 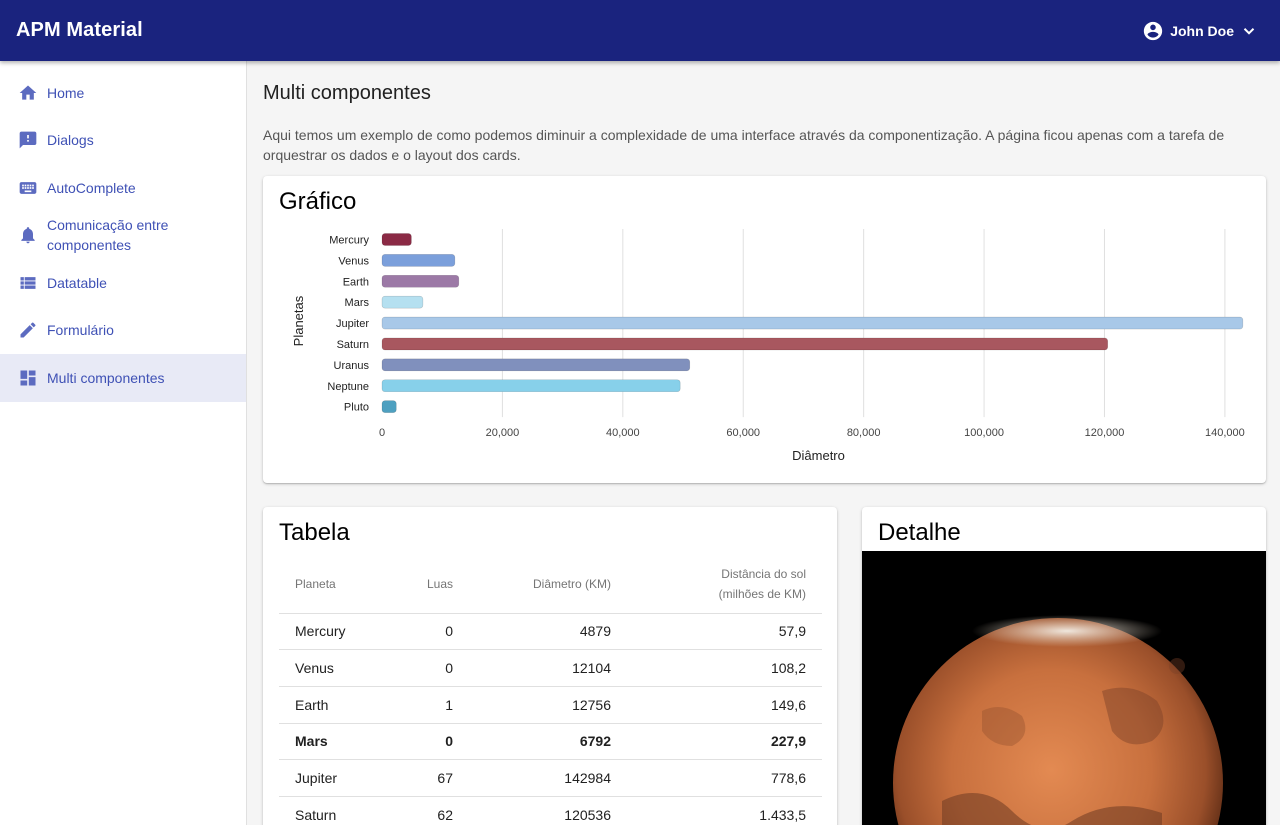 I want to click on sidebar-item-autocomplete: AutoComplete, so click(x=123, y=188).